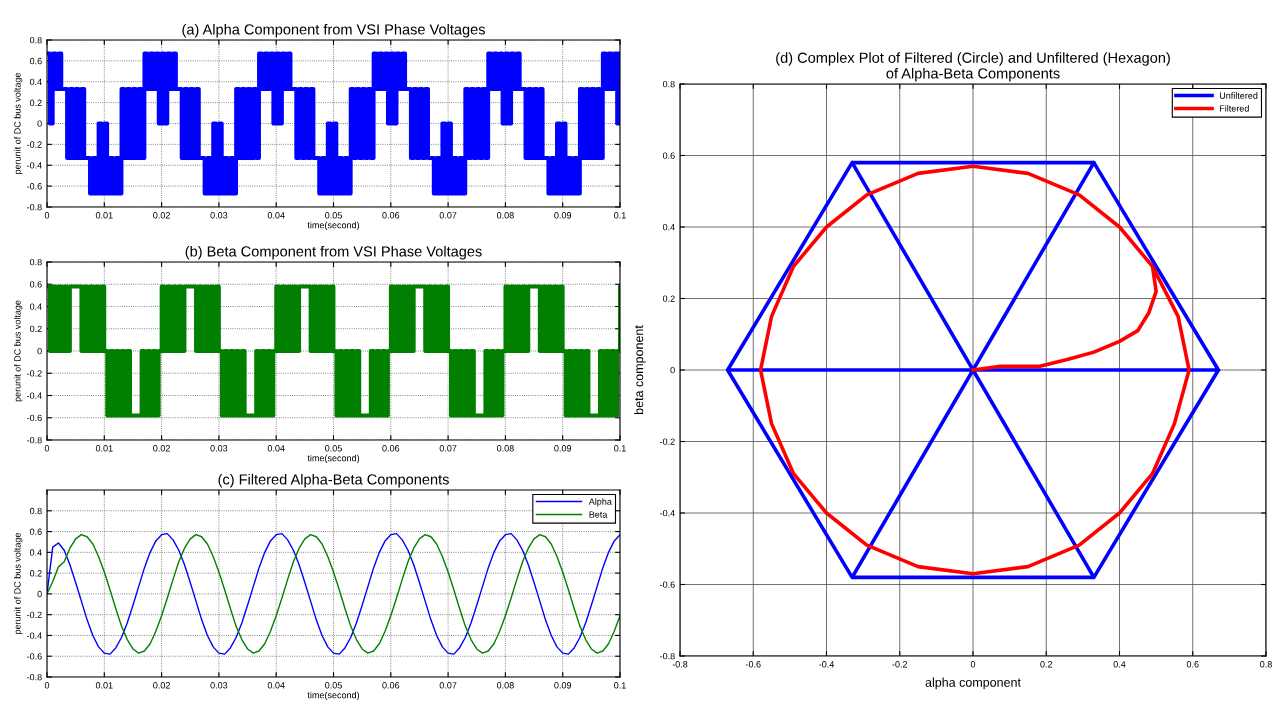 The image size is (1279, 707). Describe the element at coordinates (600, 502) in the screenshot. I see `legend-label: Alpha` at that location.